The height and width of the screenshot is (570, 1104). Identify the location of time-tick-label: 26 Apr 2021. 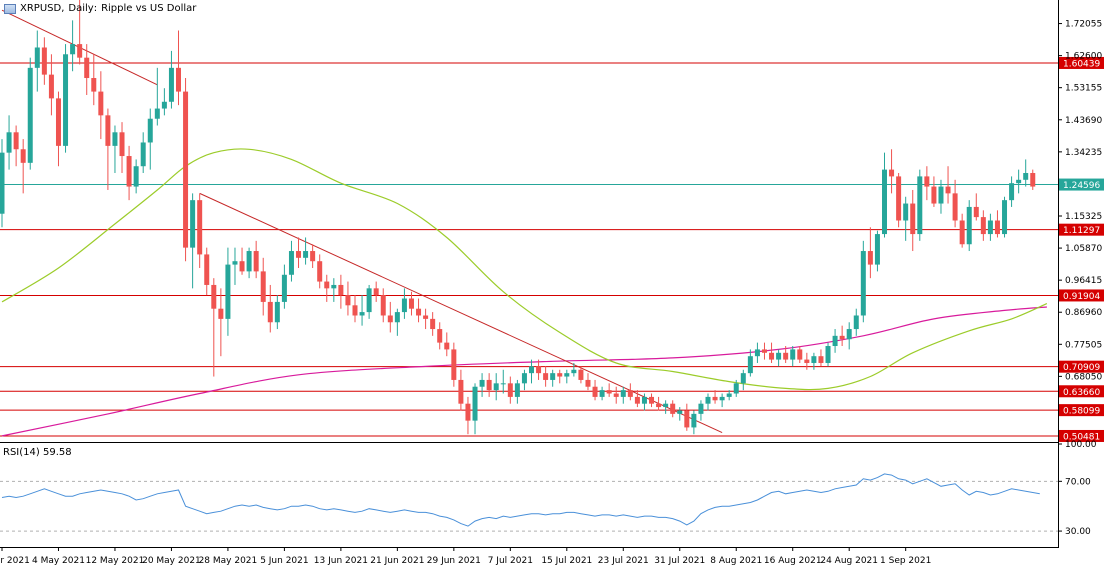
(15, 561).